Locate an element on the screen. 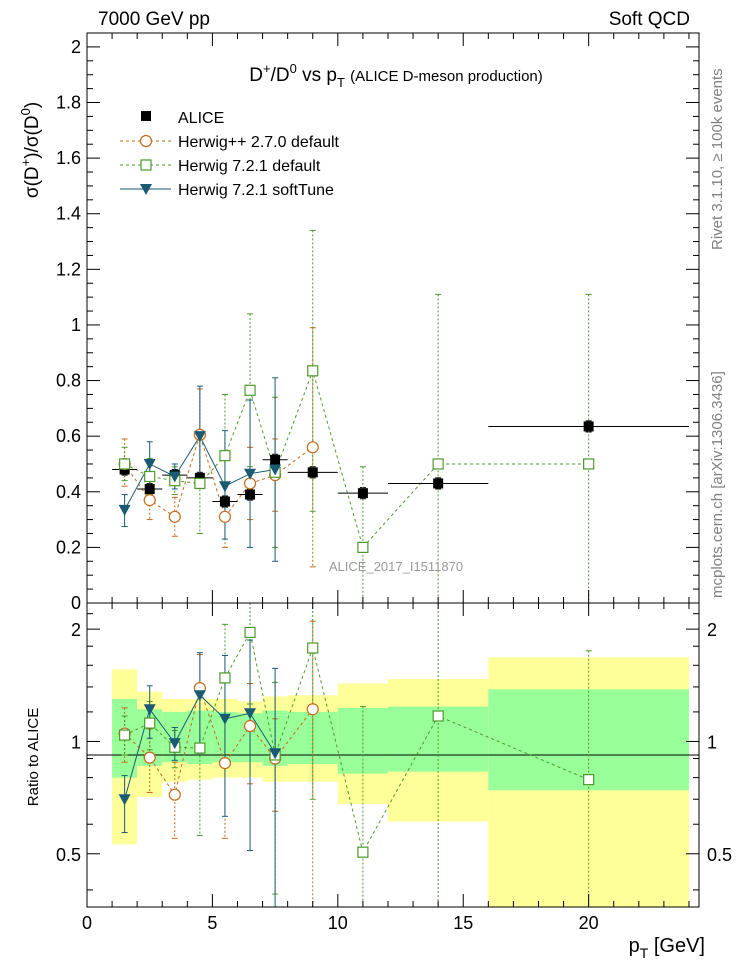 This screenshot has height=972, width=746. main-ytick-label: 0.6 is located at coordinates (68, 436).